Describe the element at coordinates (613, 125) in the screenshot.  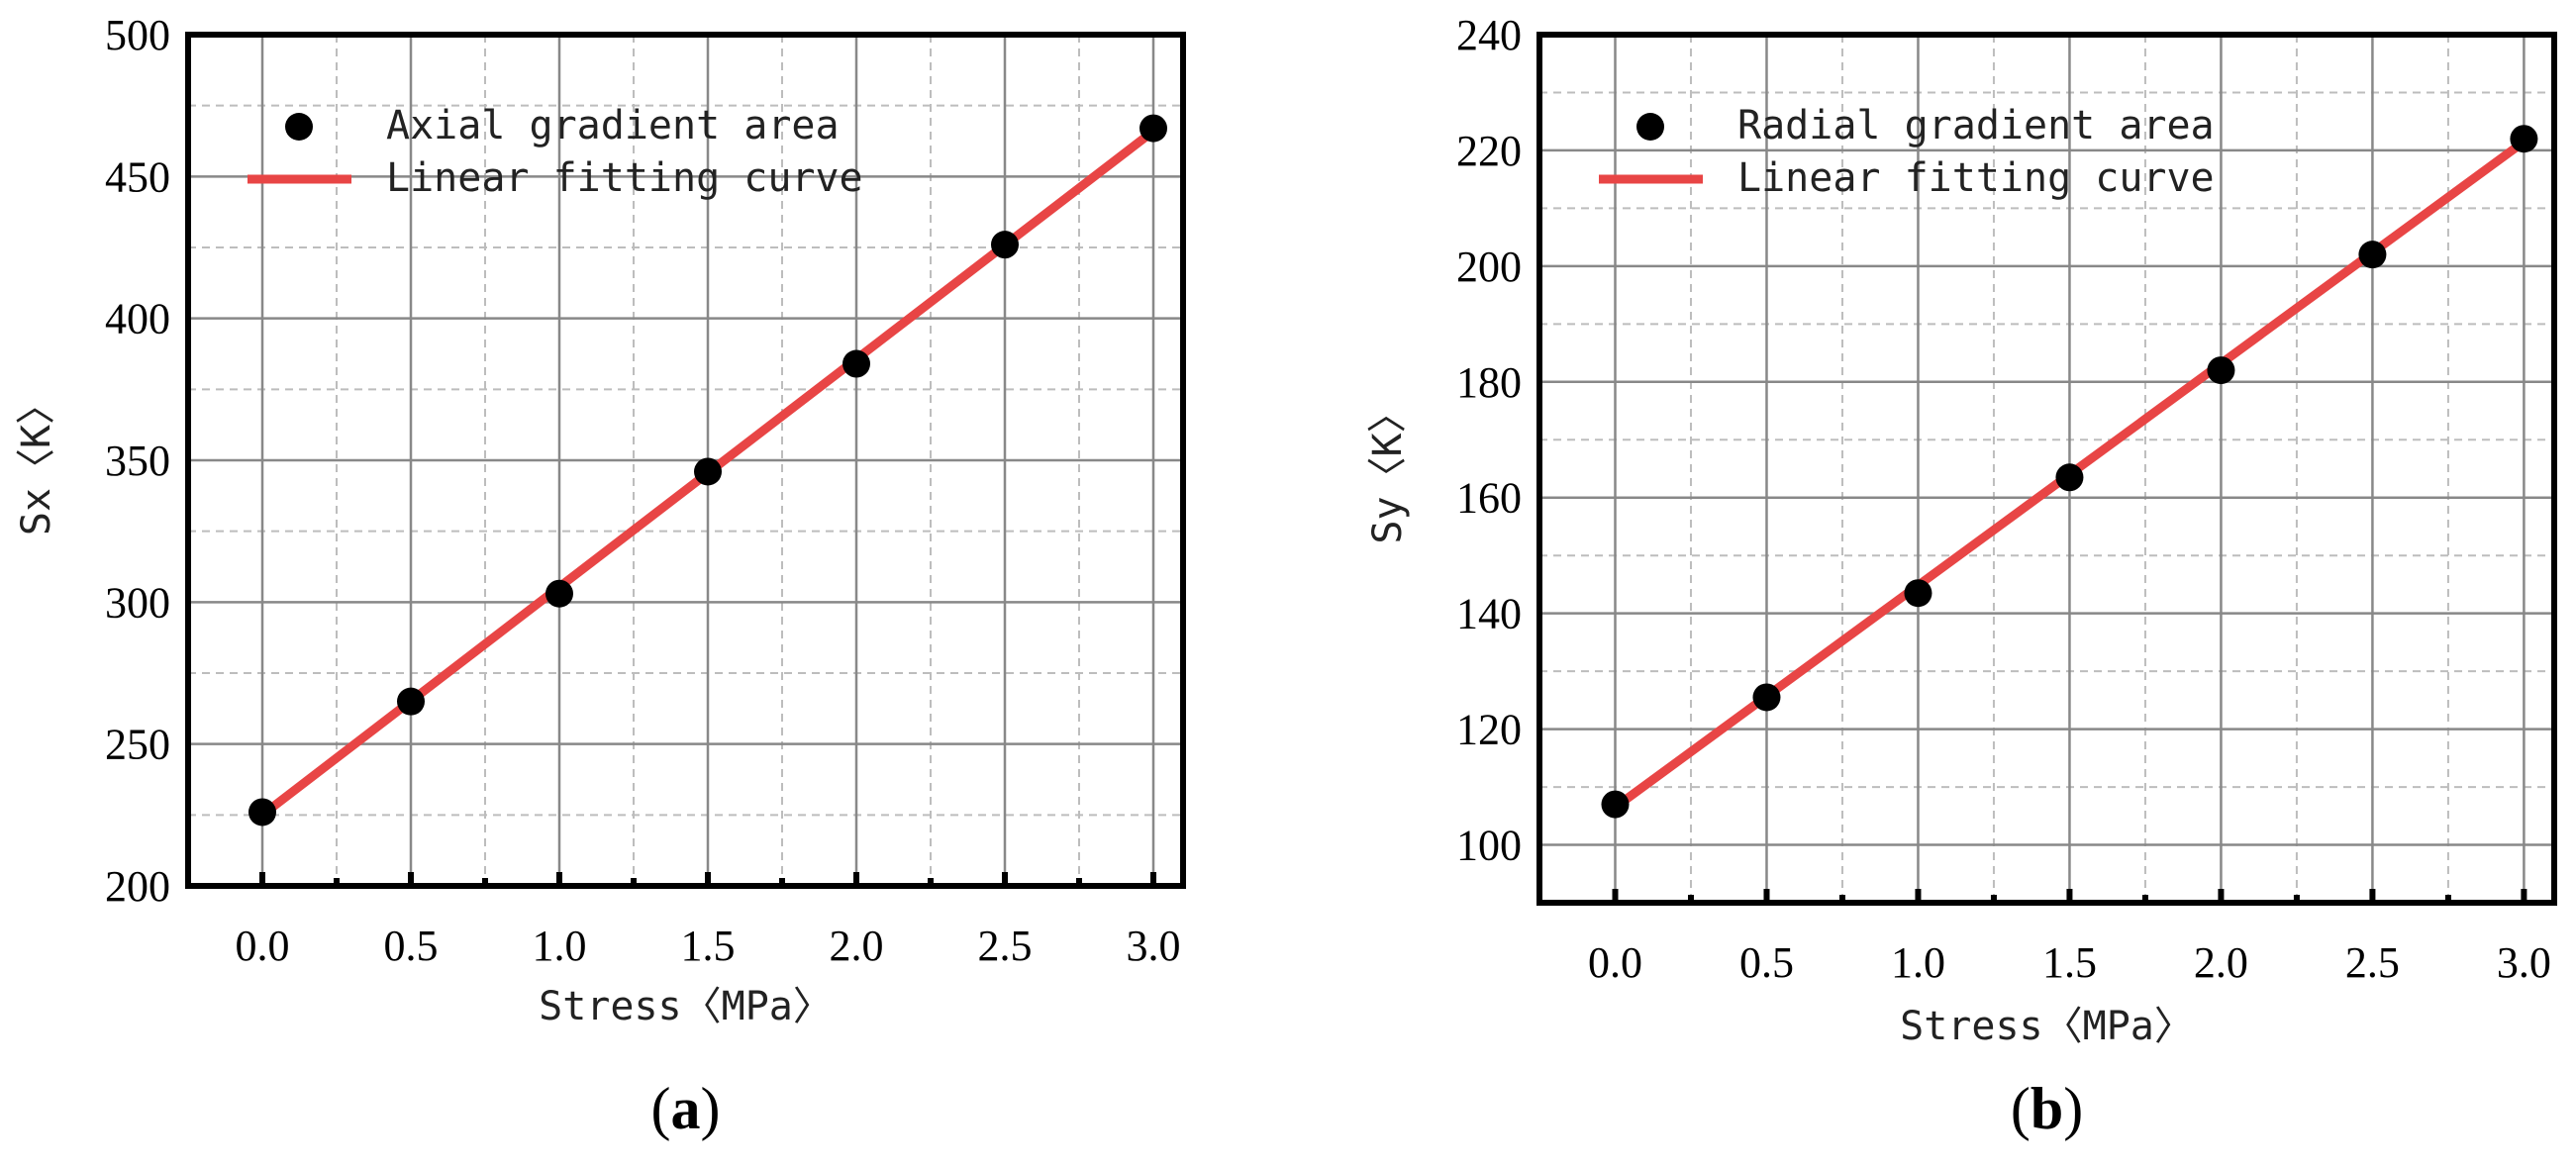
I see `panel-a-legend-label-points: Axial gradient area` at that location.